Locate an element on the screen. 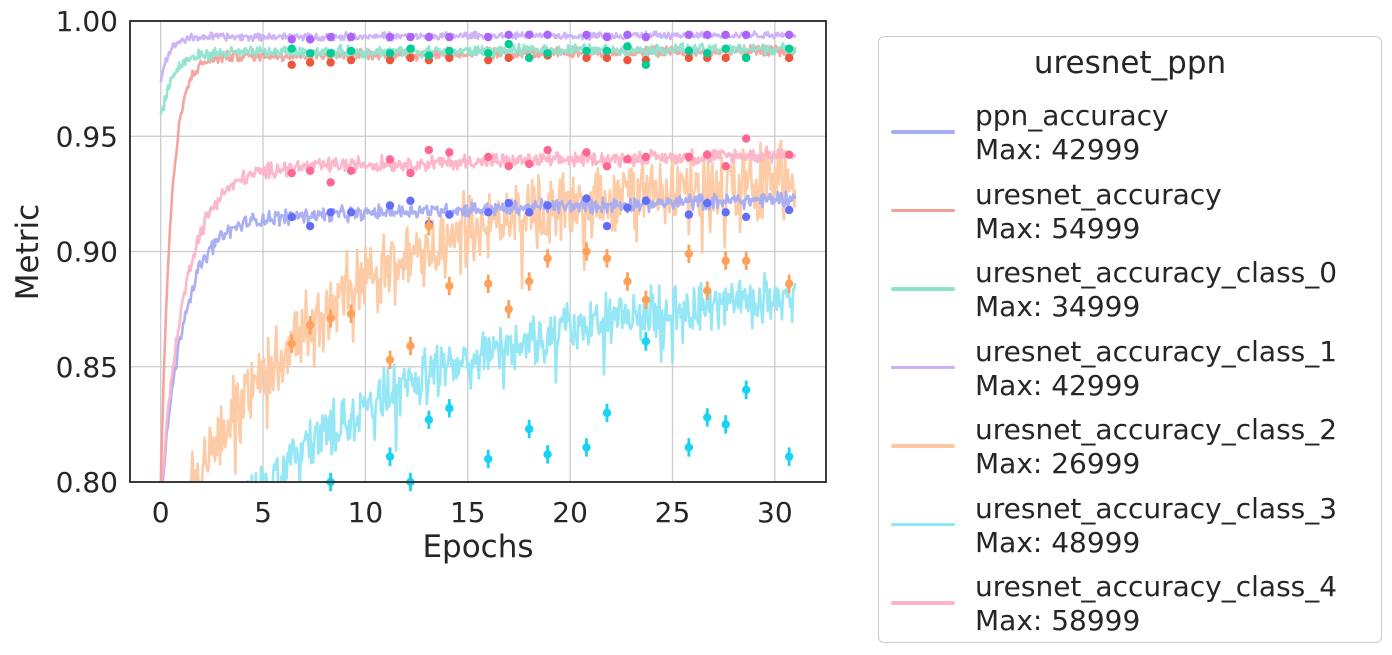 This screenshot has height=655, width=1392. legend-entry: ppn_accuracy Max: 42999 is located at coordinates (1131, 130).